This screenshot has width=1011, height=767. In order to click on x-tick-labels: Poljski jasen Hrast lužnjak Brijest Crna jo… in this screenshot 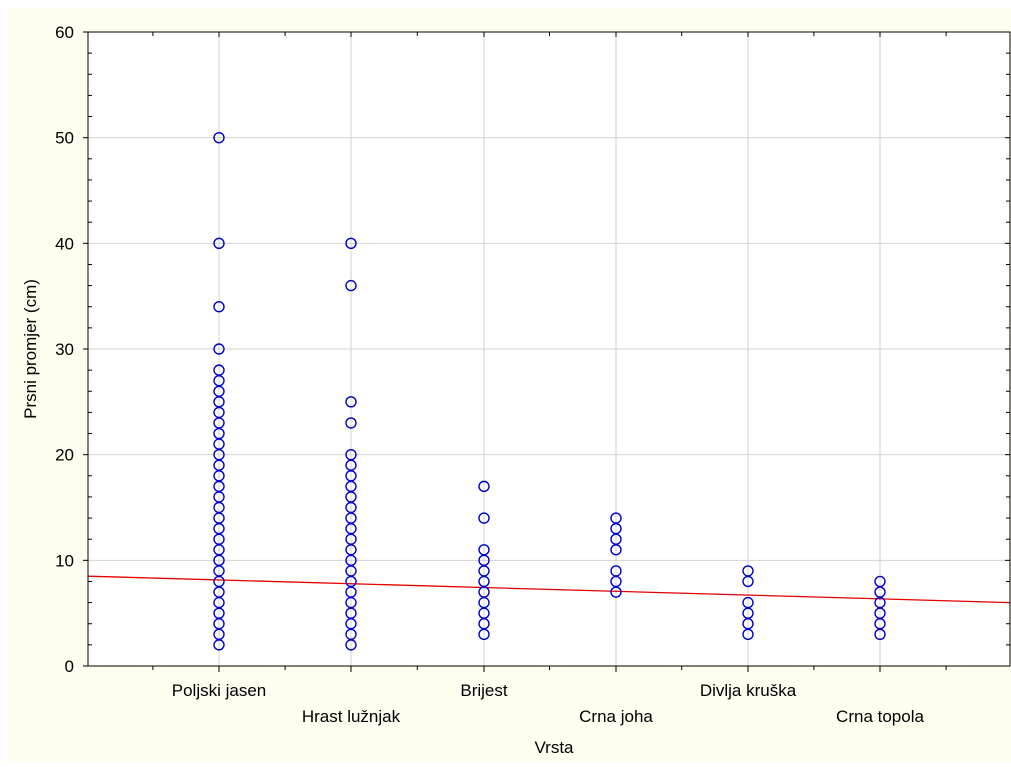, I will do `click(548, 703)`.